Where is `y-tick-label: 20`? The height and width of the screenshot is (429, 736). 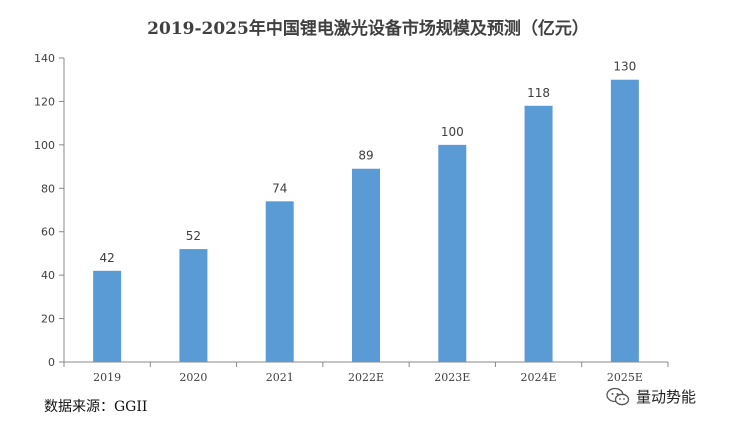 y-tick-label: 20 is located at coordinates (48, 319).